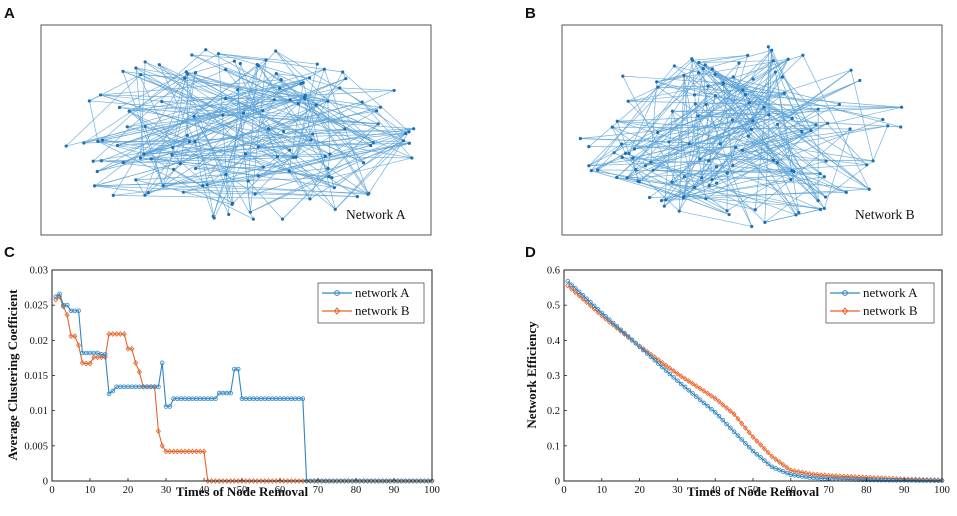  What do you see at coordinates (45, 482) in the screenshot?
I see `chart-c-ytick-label: 0` at bounding box center [45, 482].